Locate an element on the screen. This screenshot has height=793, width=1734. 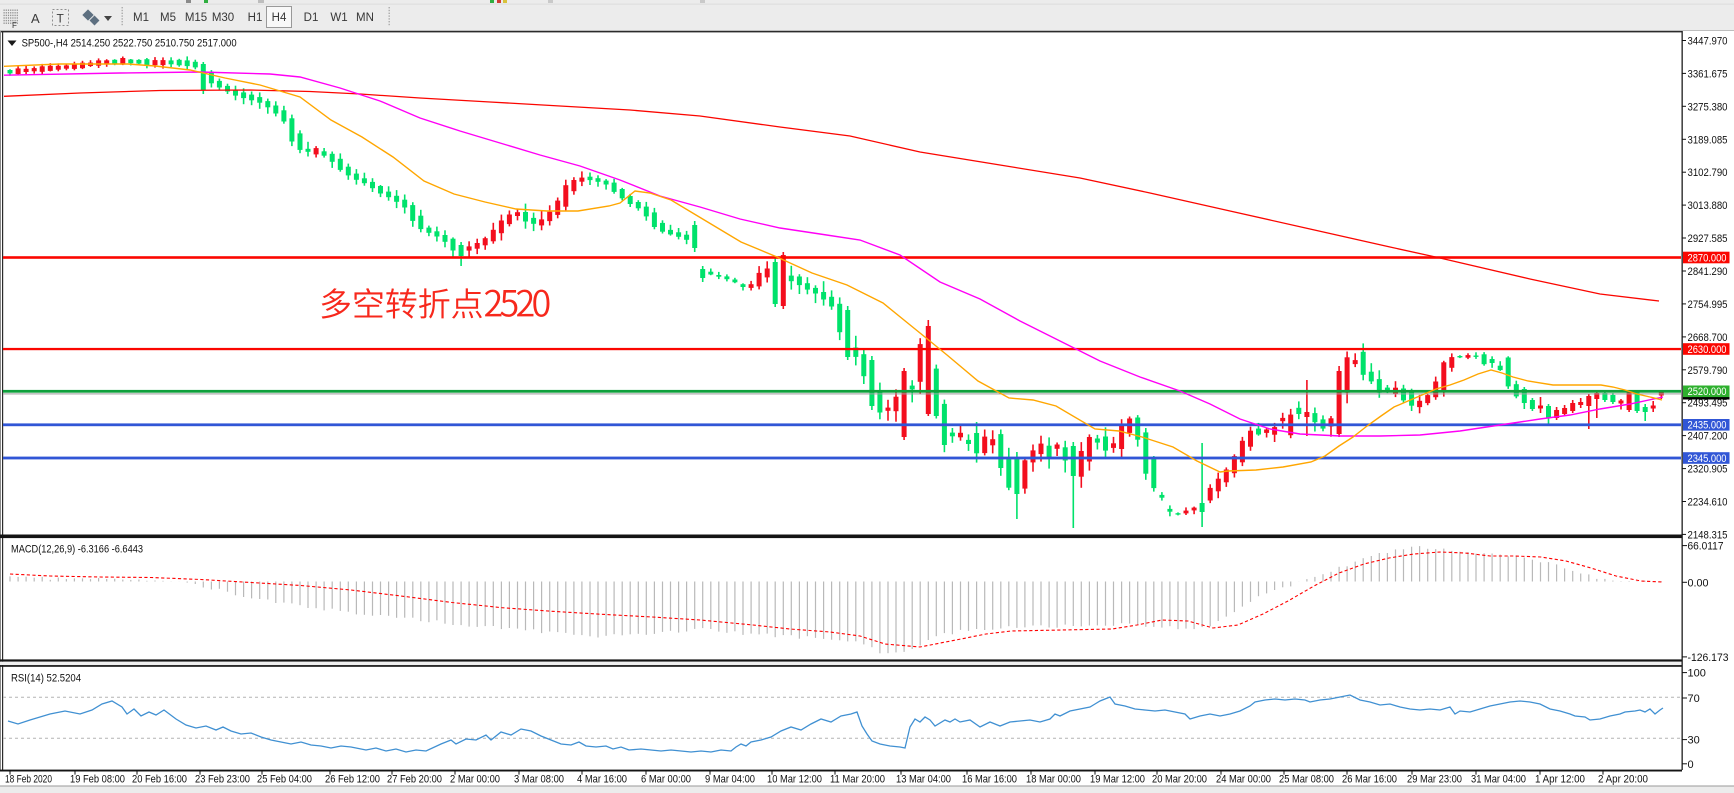
svg-text: H4 is located at coordinates (279, 18).